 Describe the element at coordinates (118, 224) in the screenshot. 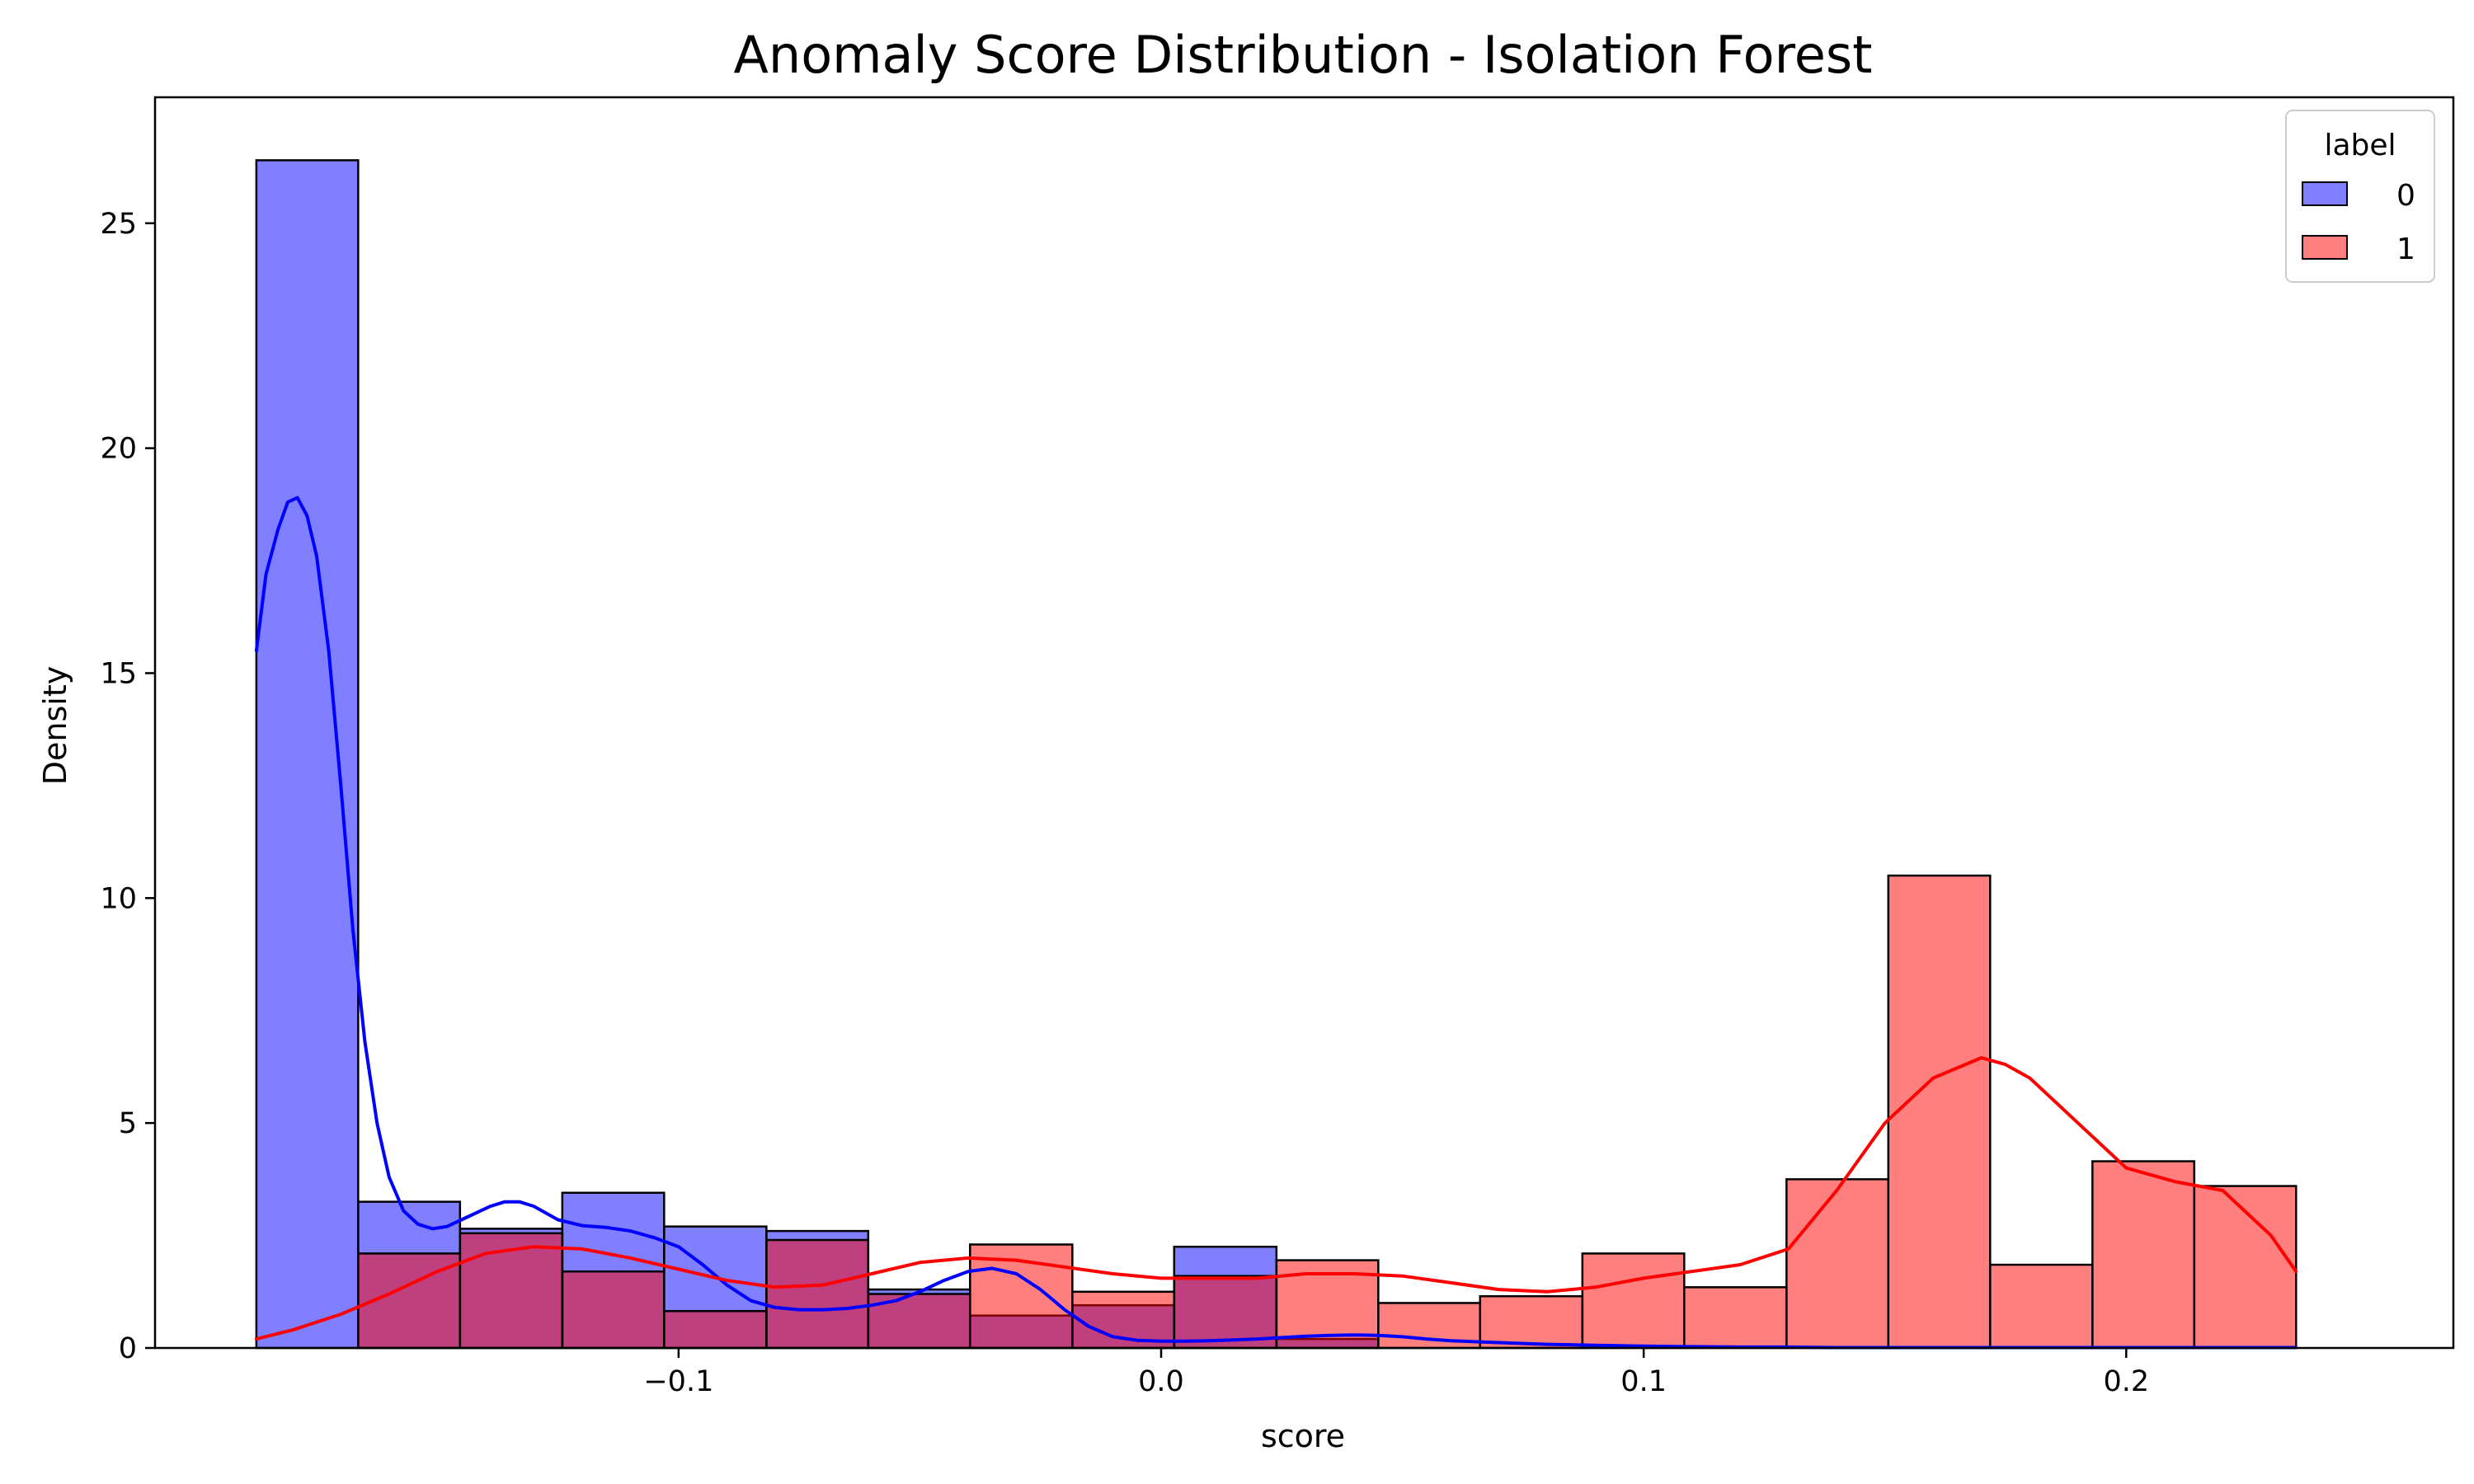

I see `y-tick-label: 25` at that location.